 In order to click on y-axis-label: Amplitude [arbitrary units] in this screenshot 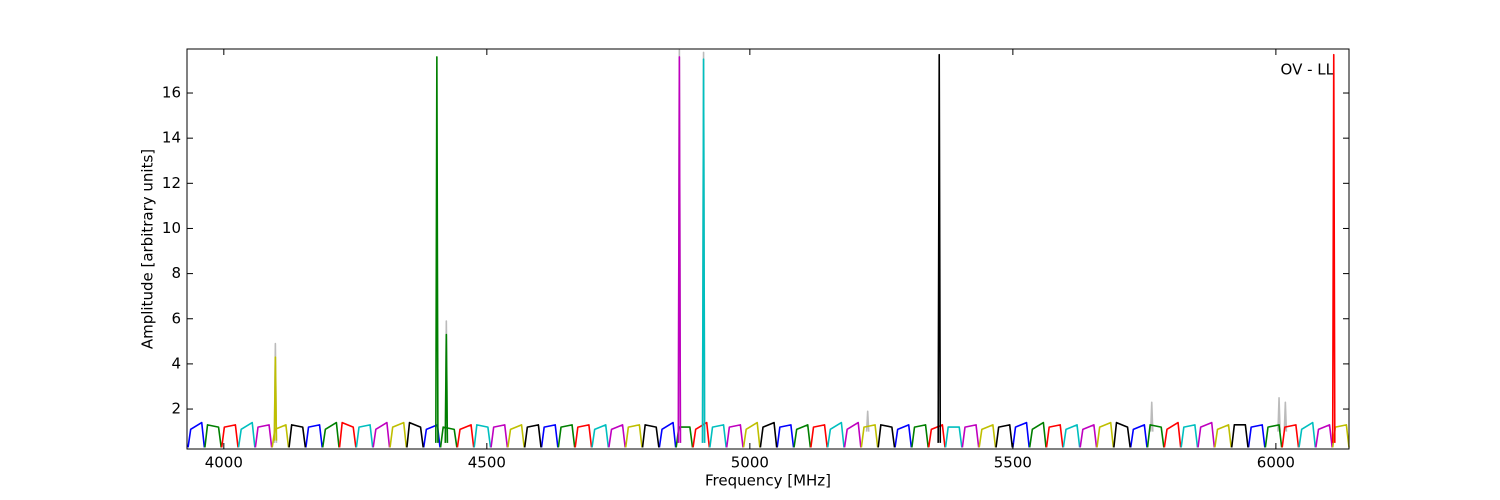, I will do `click(148, 249)`.